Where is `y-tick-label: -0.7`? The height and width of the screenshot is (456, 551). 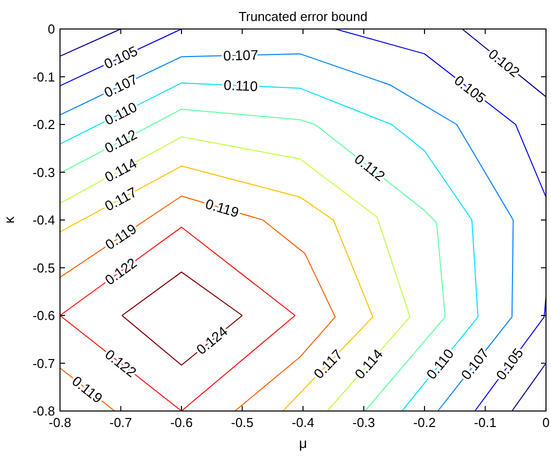 y-tick-label: -0.7 is located at coordinates (43, 363).